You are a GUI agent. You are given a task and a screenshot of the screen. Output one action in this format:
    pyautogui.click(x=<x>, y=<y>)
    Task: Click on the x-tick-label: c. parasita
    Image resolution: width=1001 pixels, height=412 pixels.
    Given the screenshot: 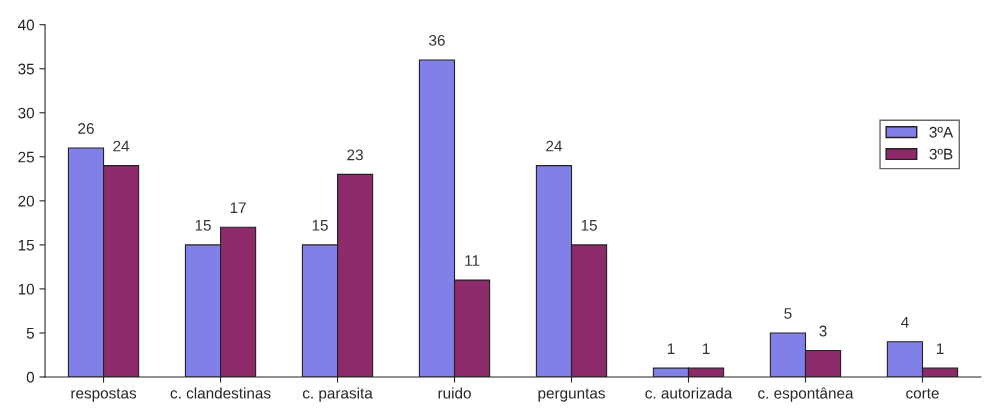 What is the action you would take?
    pyautogui.click(x=337, y=394)
    